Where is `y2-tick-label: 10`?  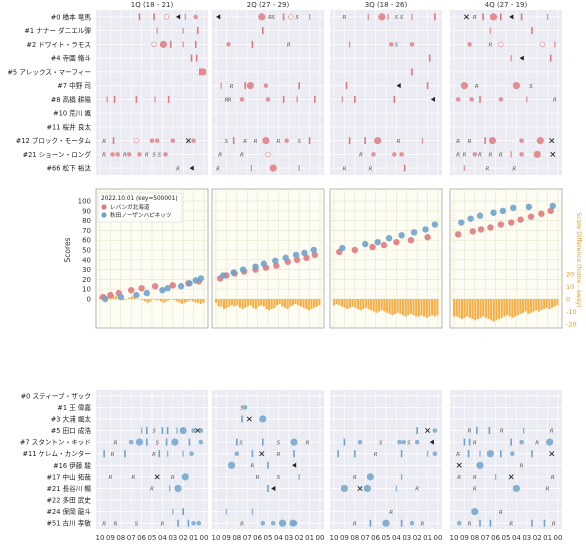
y2-tick-label: 10 is located at coordinates (570, 287).